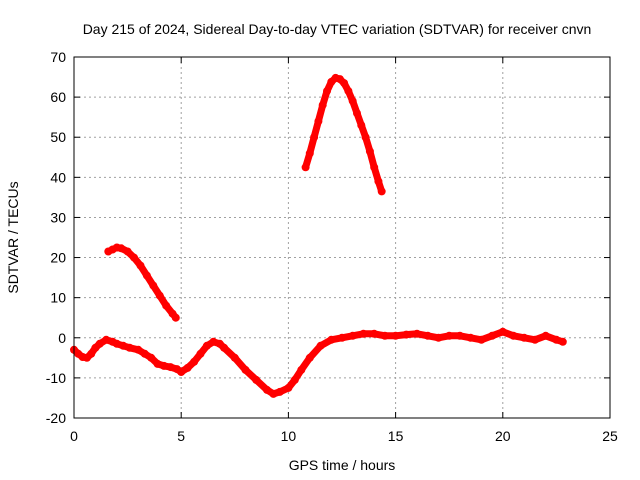  What do you see at coordinates (74, 436) in the screenshot?
I see `x-tick-label: 0` at bounding box center [74, 436].